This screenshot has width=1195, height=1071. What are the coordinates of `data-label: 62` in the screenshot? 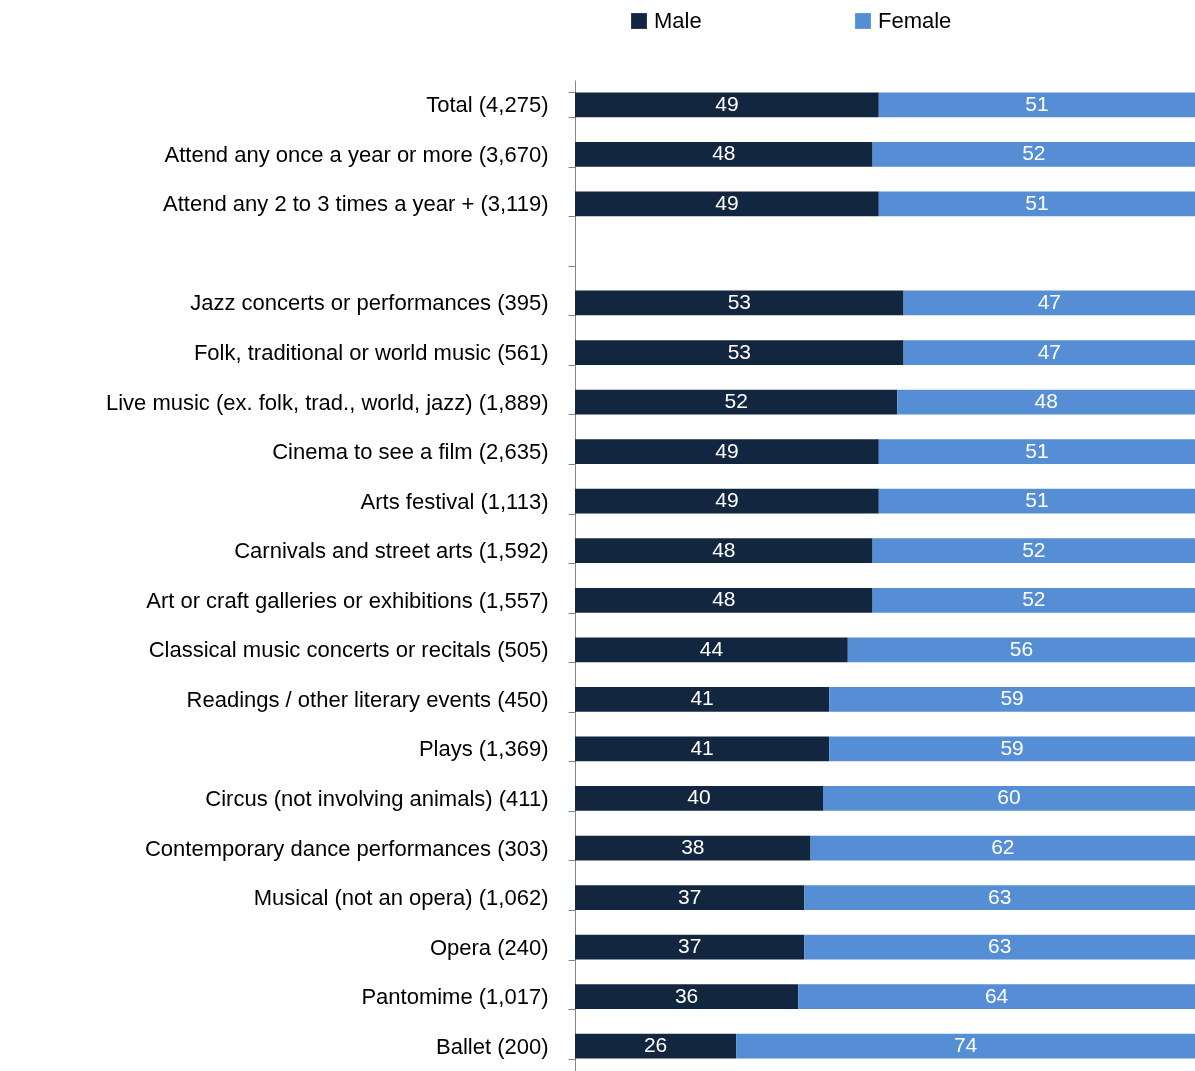 It's located at (1003, 847).